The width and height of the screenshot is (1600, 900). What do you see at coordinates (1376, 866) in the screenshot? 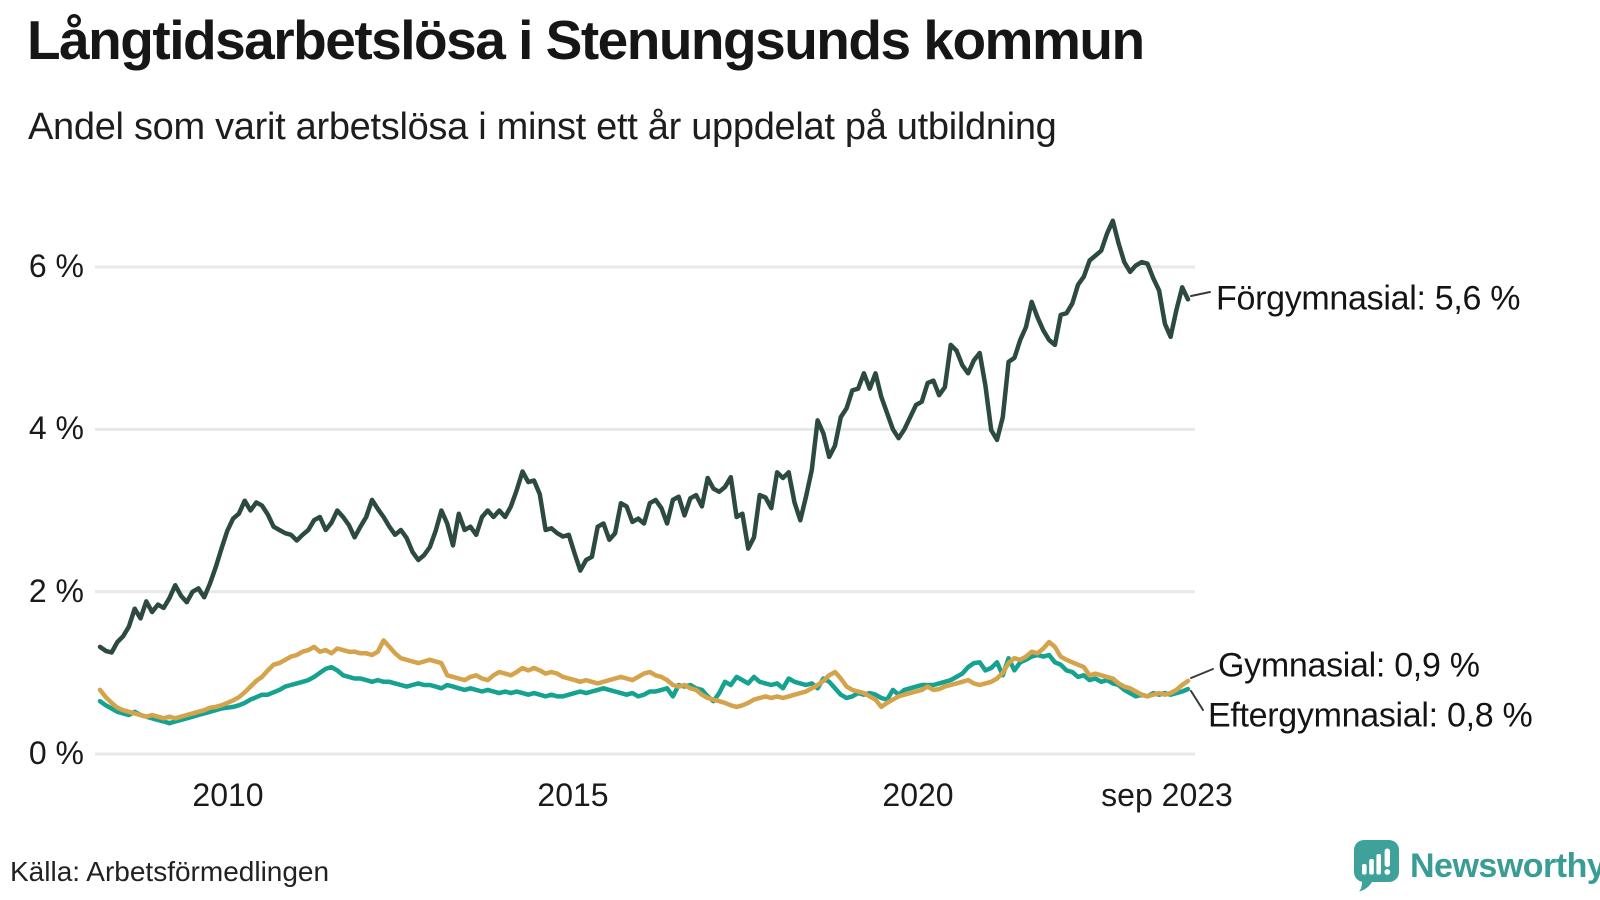
I see `newsworthy-logo-icon` at bounding box center [1376, 866].